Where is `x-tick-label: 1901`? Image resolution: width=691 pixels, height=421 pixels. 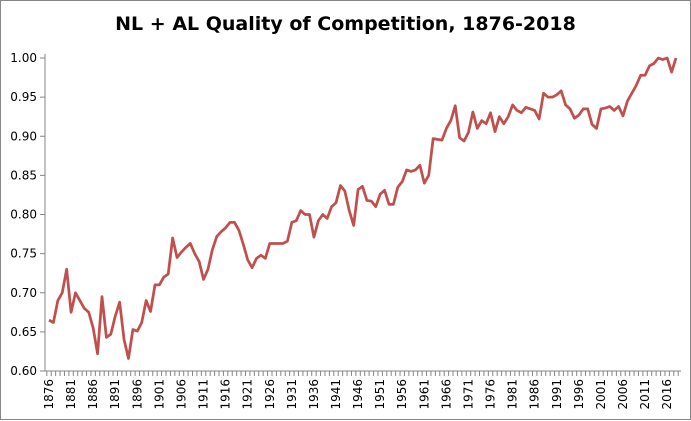 x-tick-label: 1901 is located at coordinates (159, 394).